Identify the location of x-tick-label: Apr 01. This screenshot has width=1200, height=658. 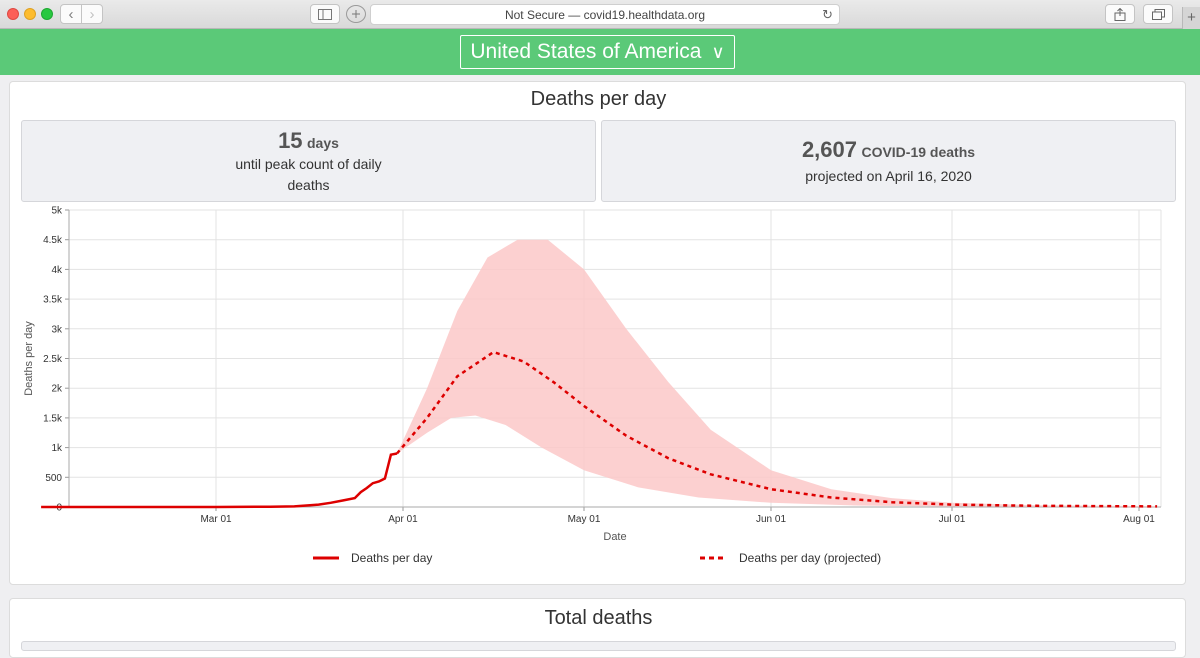
(403, 519).